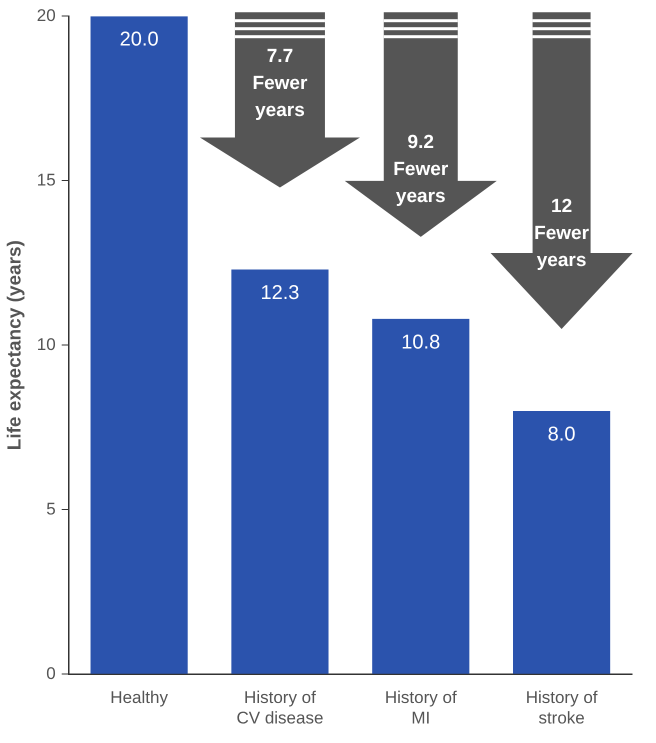 This screenshot has height=743, width=656. What do you see at coordinates (279, 83) in the screenshot?
I see `annotation: 7.7 Fewer years` at bounding box center [279, 83].